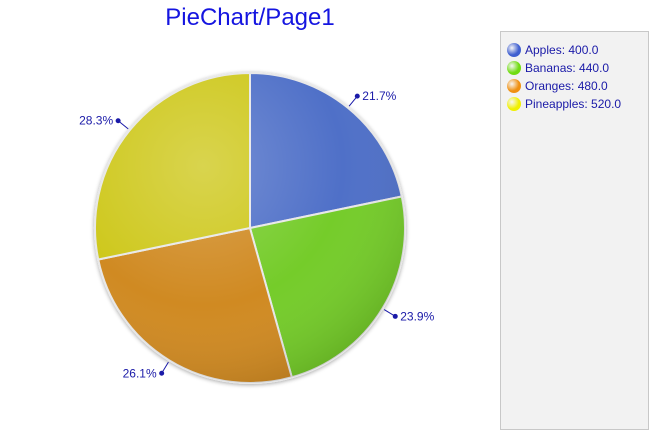 The width and height of the screenshot is (651, 432). I want to click on leader-dot-oranges, so click(162, 373).